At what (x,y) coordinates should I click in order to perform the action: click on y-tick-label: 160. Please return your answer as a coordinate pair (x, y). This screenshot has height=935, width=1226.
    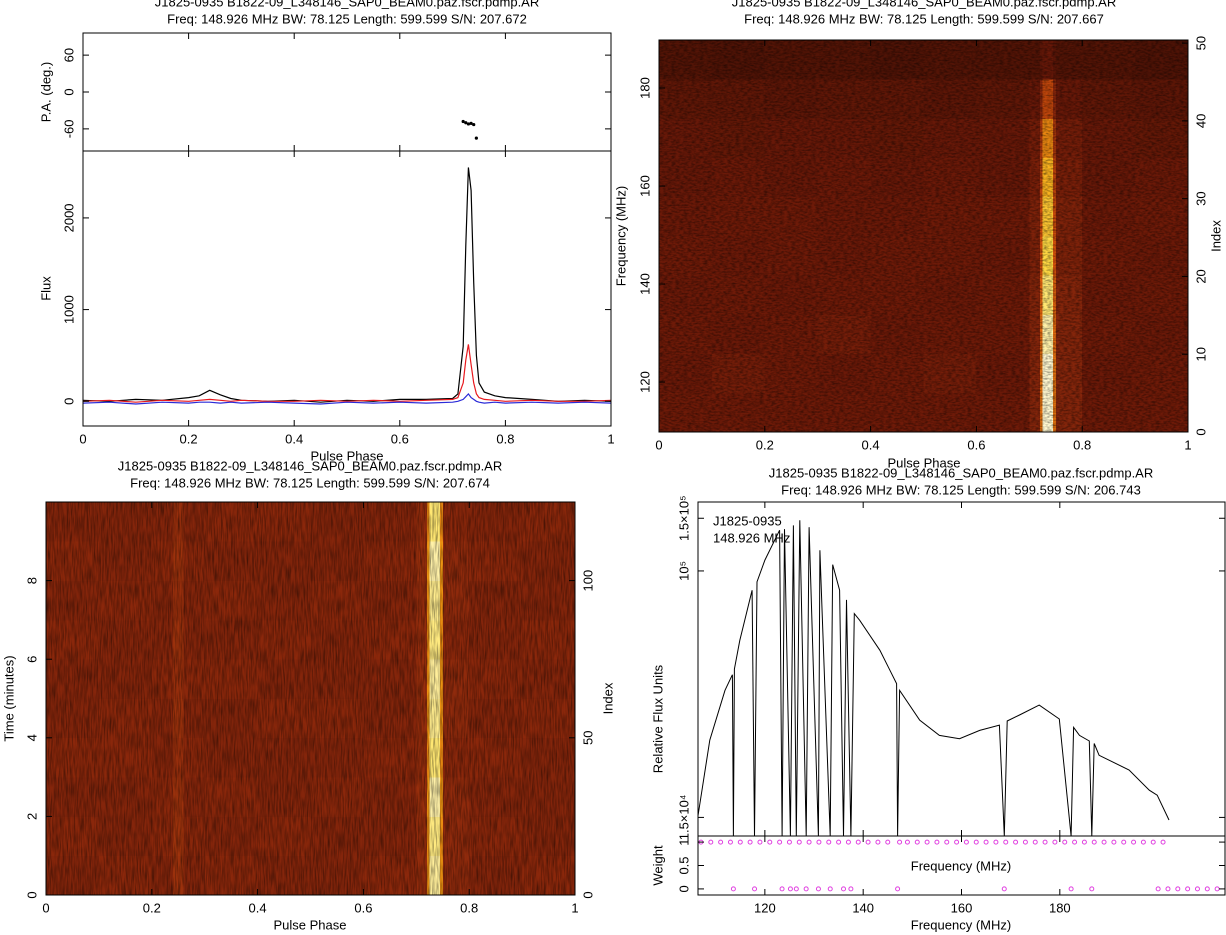
    Looking at the image, I should click on (644, 186).